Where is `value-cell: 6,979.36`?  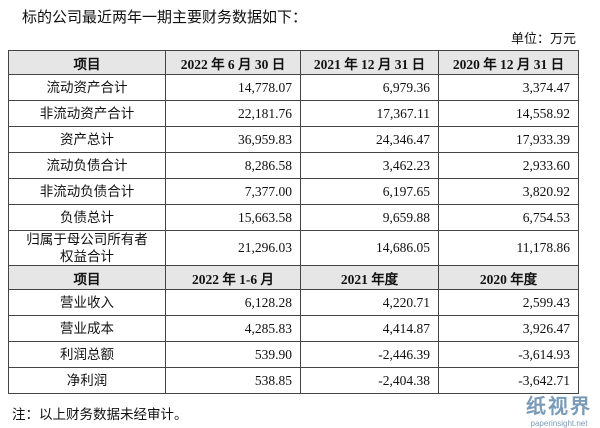 value-cell: 6,979.36 is located at coordinates (369, 87).